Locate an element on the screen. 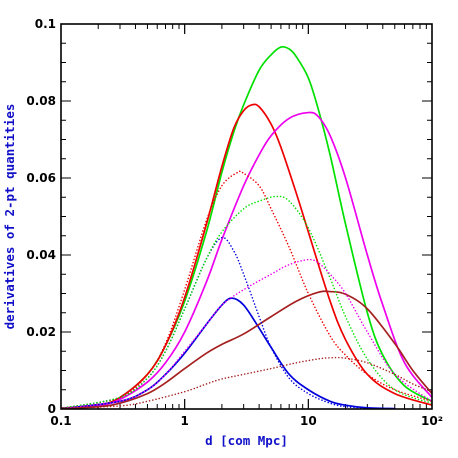 The image size is (458, 458). y-tick-label: 0 is located at coordinates (52, 409).